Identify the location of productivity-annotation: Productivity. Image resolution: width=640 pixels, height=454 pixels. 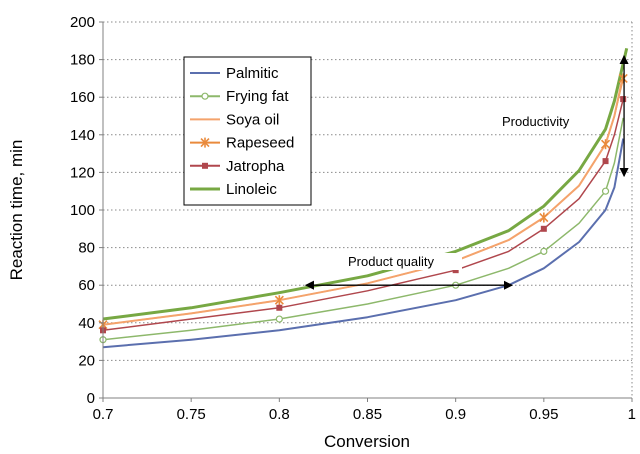
(564, 116).